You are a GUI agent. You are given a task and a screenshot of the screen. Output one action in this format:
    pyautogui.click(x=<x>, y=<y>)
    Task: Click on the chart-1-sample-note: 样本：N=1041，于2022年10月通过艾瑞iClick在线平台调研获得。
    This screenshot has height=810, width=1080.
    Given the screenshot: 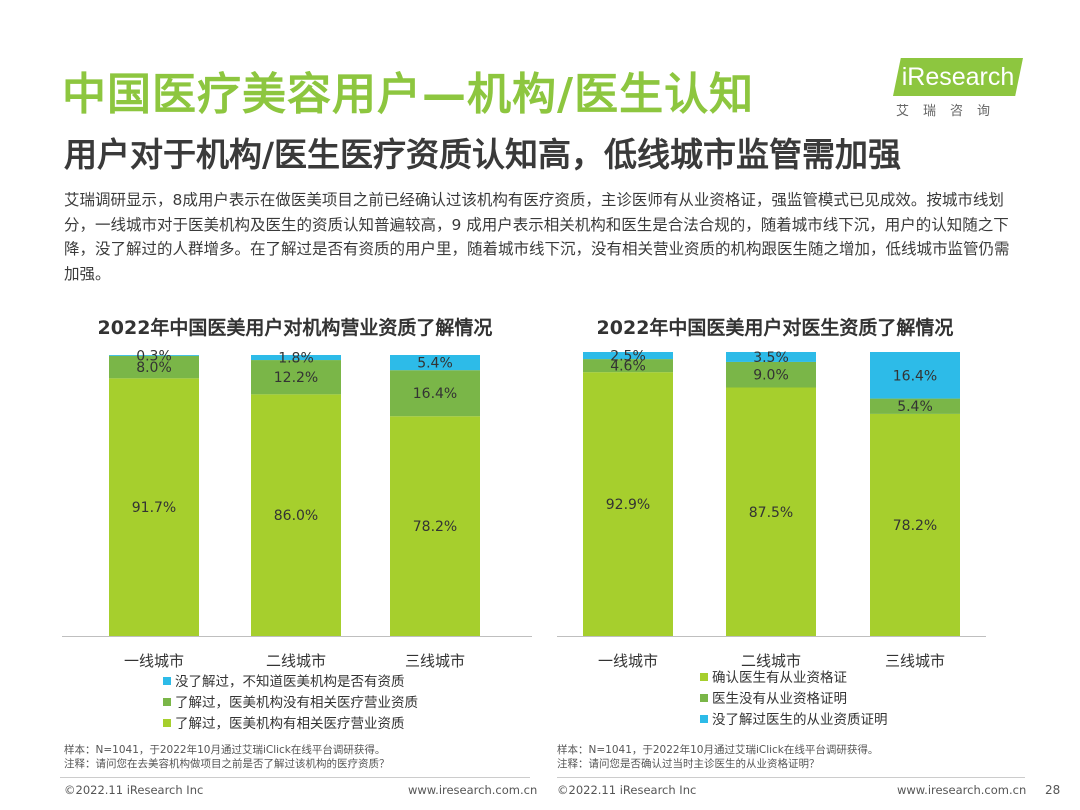 What is the action you would take?
    pyautogui.click(x=225, y=750)
    